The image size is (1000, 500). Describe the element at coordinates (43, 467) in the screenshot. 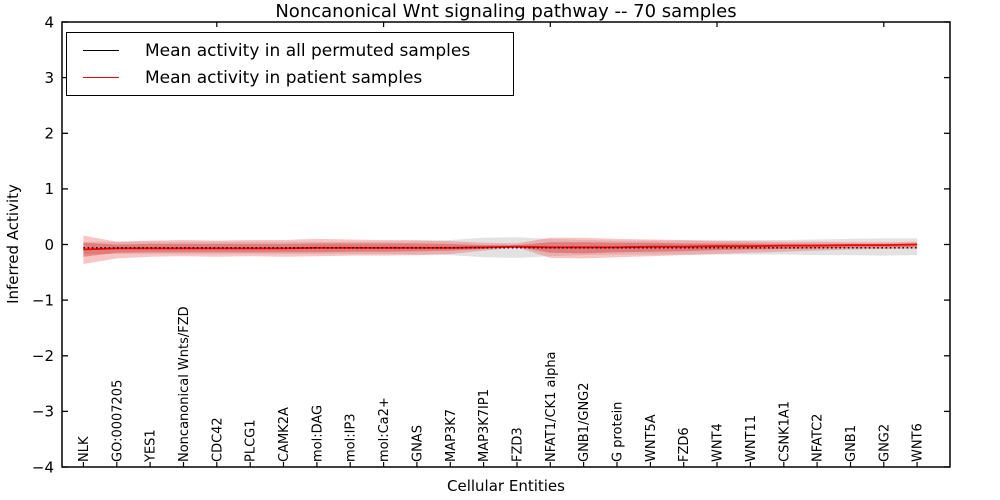

I see `y-tick-label: −4` at that location.